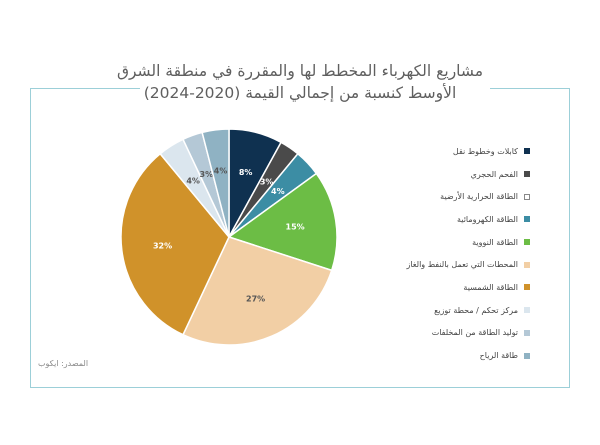 The image size is (600, 445). I want to click on card-border-top-right, so click(530, 88).